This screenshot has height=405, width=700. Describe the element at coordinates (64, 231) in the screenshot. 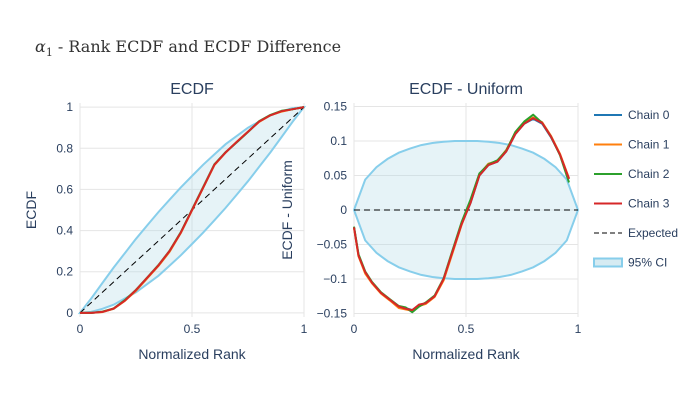

I see `y-tick-label: 0.4` at that location.